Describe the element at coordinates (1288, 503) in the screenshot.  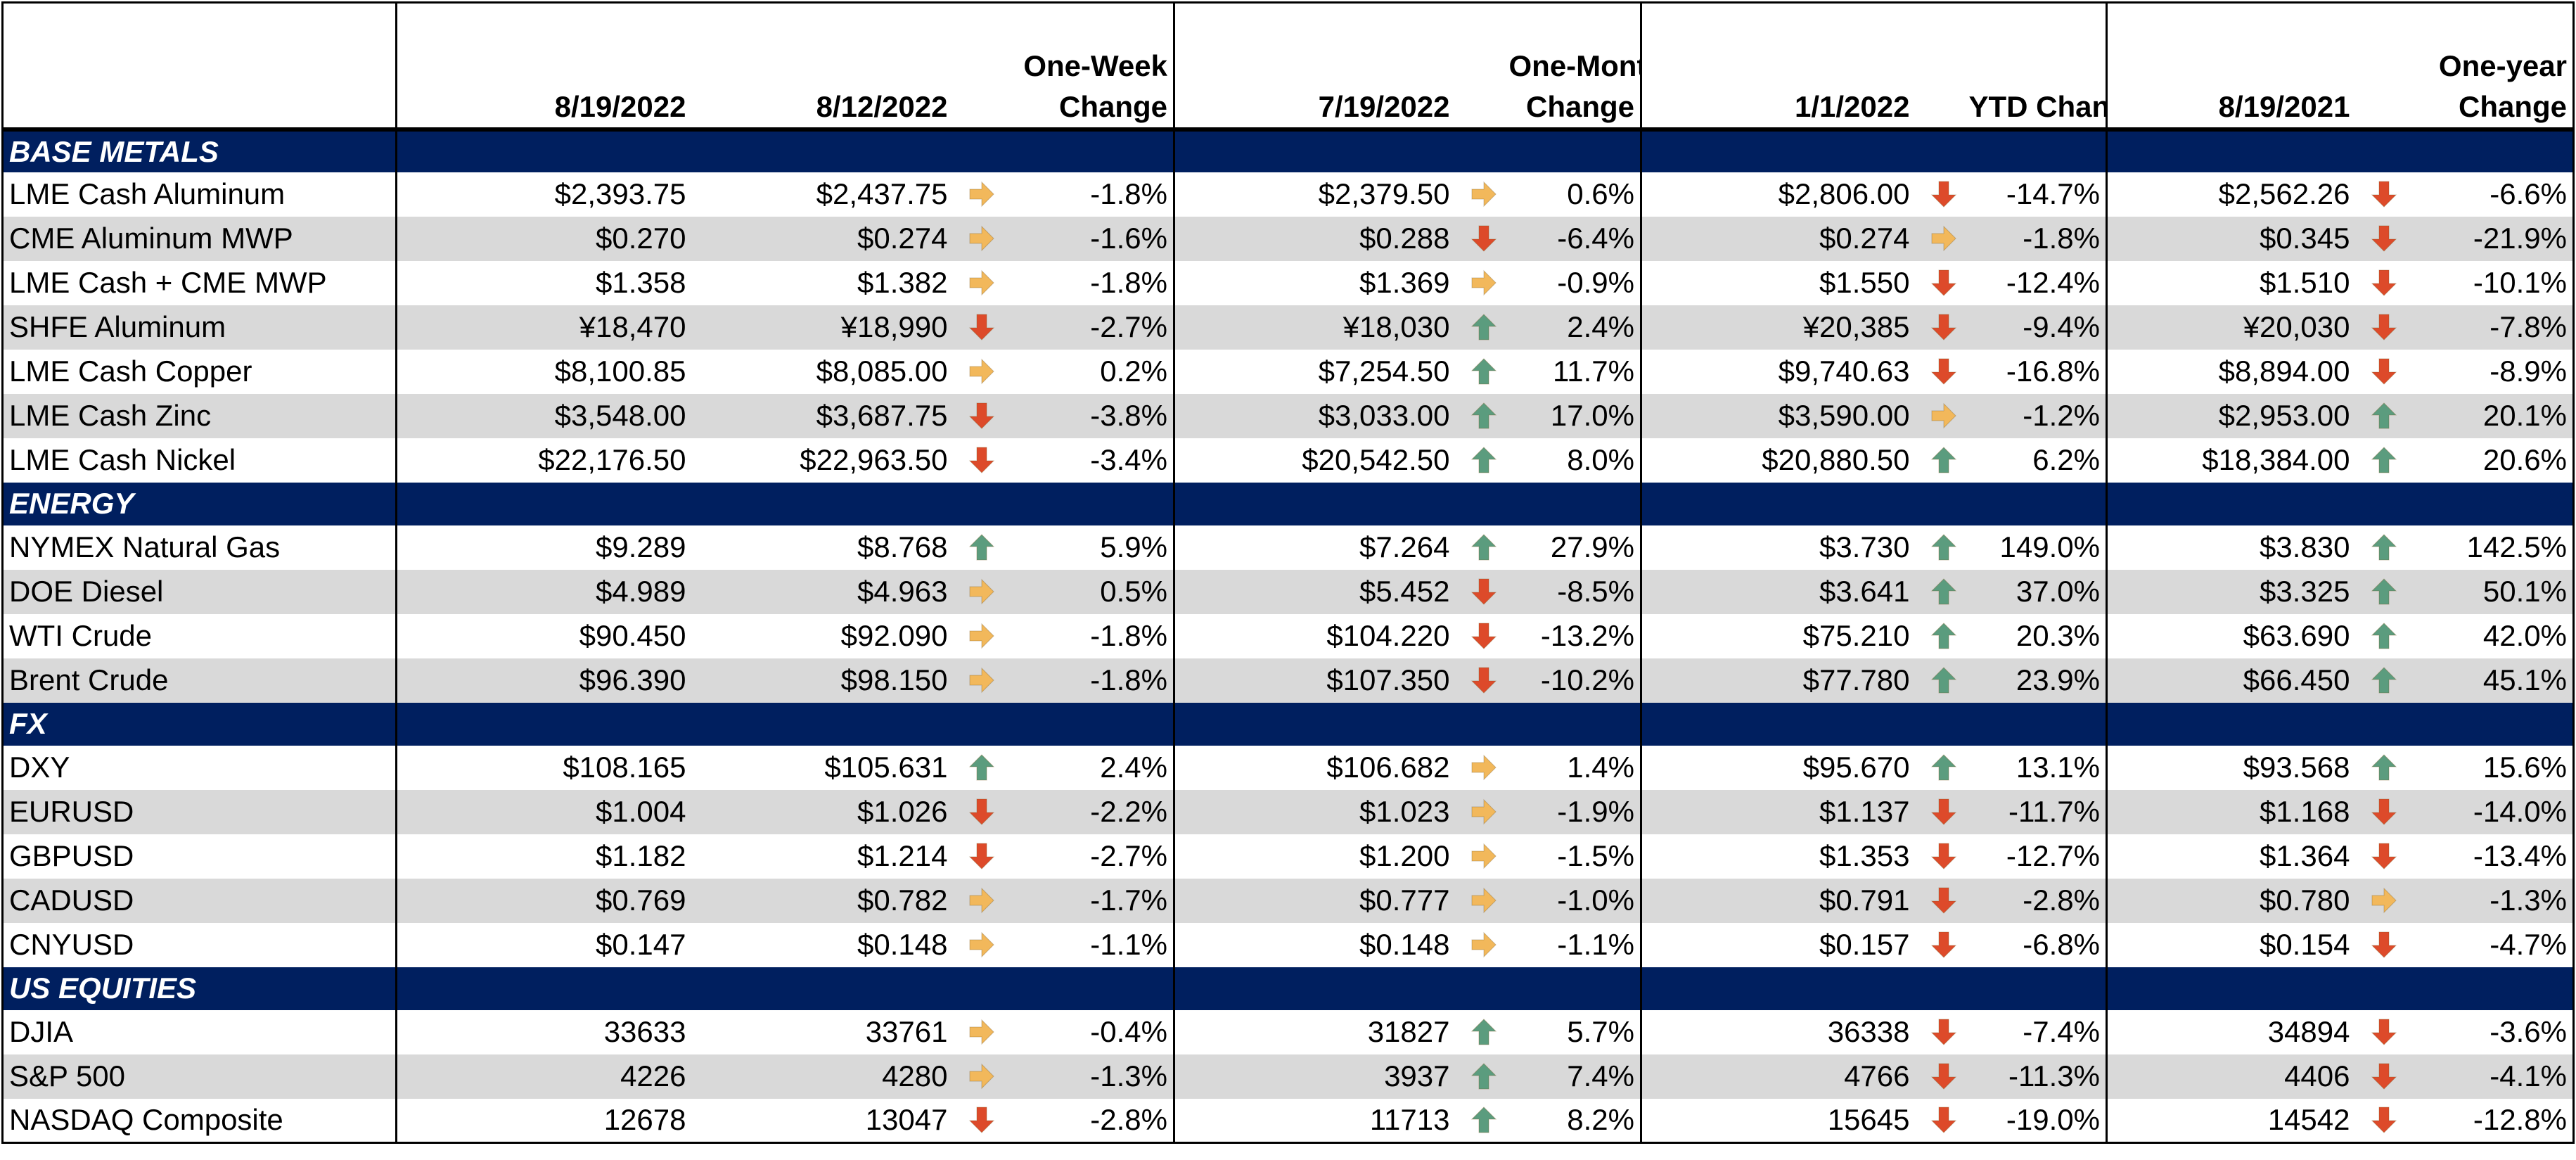
I see `section-header-row: ENERGY` at that location.